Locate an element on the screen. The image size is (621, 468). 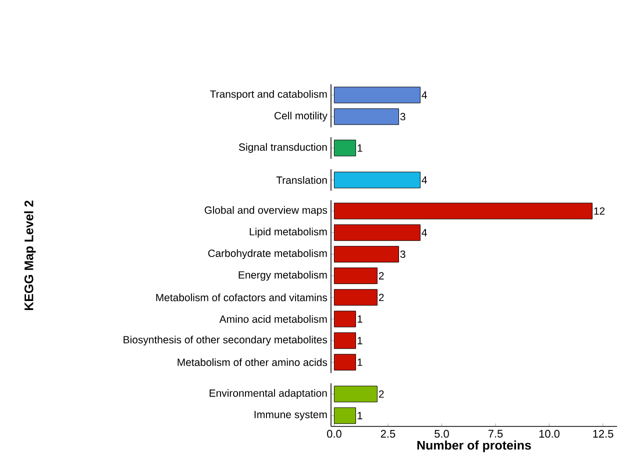
x-tick-label: 5.0 is located at coordinates (441, 434).